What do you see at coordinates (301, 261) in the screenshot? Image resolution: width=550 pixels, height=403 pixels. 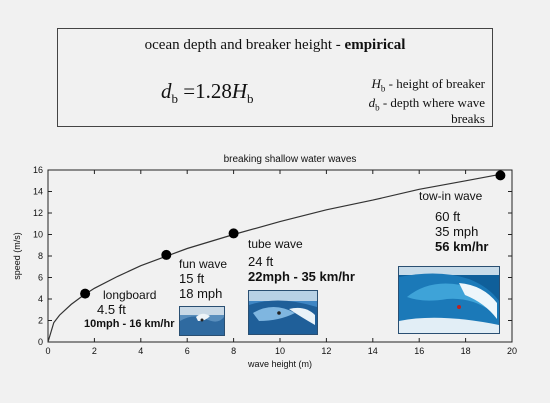 I see `annotation-tube-wave: tube wave 24 ft 22mph - 35 km/hr` at bounding box center [301, 261].